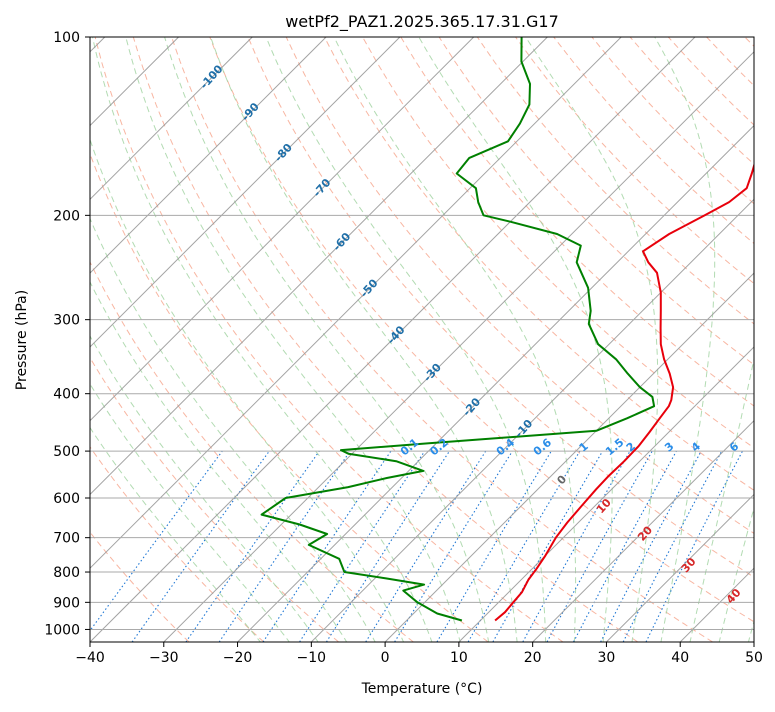 Image resolution: width=775 pixels, height=712 pixels. I want to click on x-tick-label: −10, so click(312, 658).